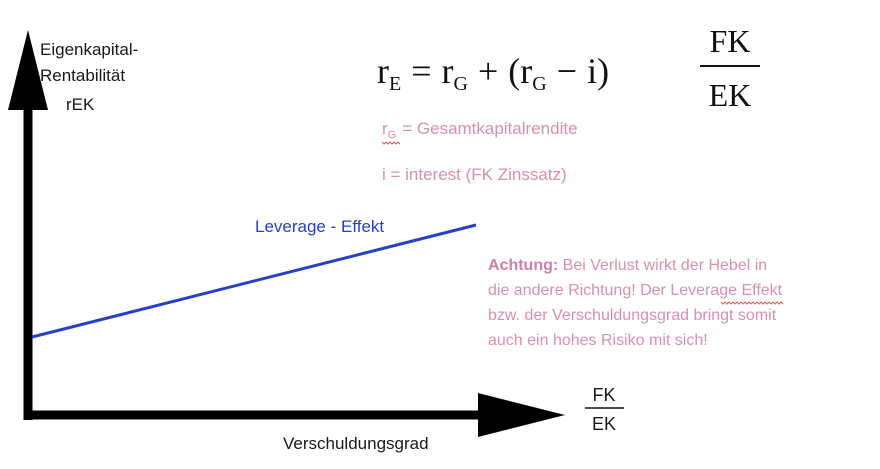  Describe the element at coordinates (319, 226) in the screenshot. I see `leverage-line-label: Leverage - Effekt` at that location.